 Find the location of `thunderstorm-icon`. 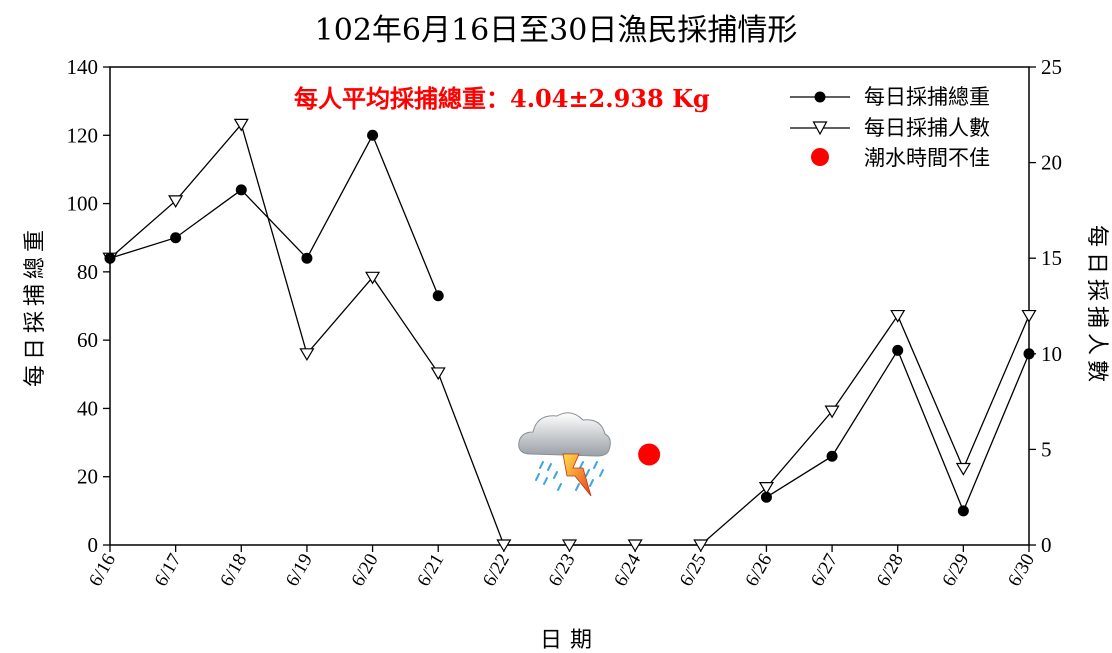

thunderstorm-icon is located at coordinates (564, 454).